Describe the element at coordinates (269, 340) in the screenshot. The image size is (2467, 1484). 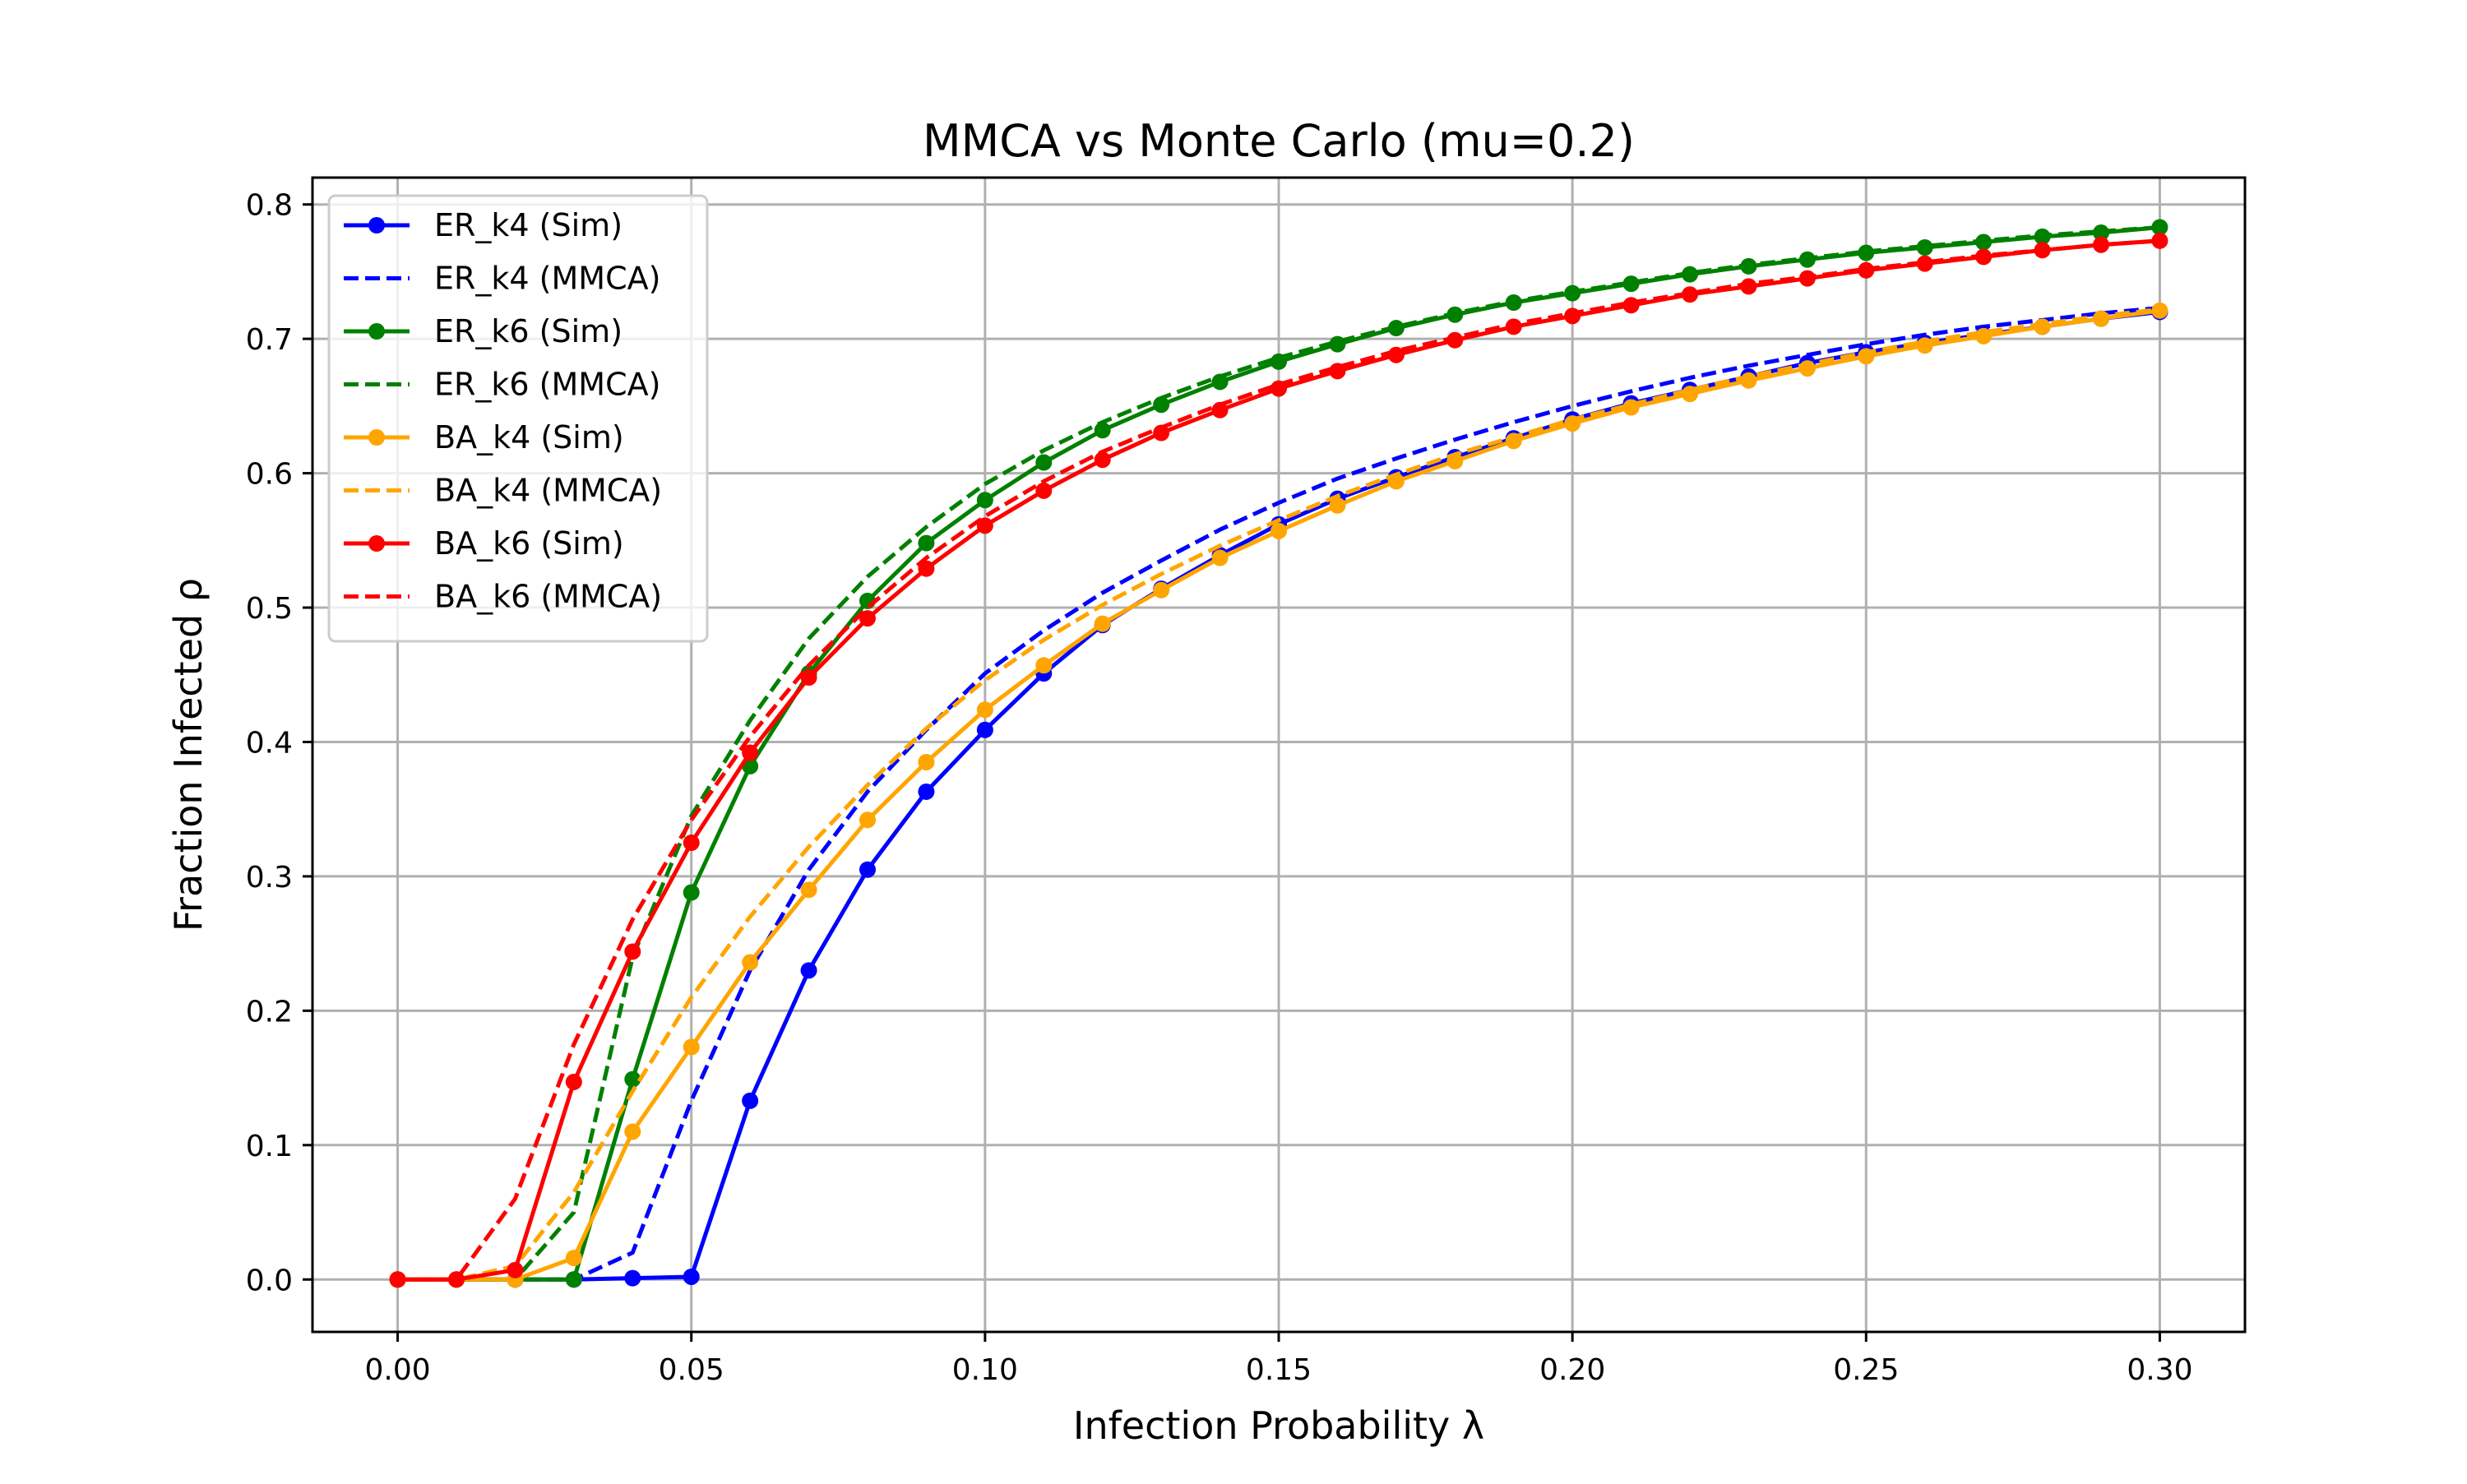
I see `y-tick-label: 0.7` at that location.